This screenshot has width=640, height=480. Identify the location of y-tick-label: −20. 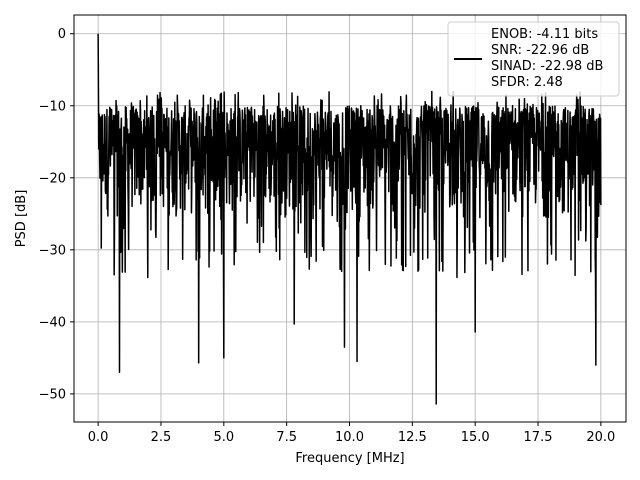
(52, 178).